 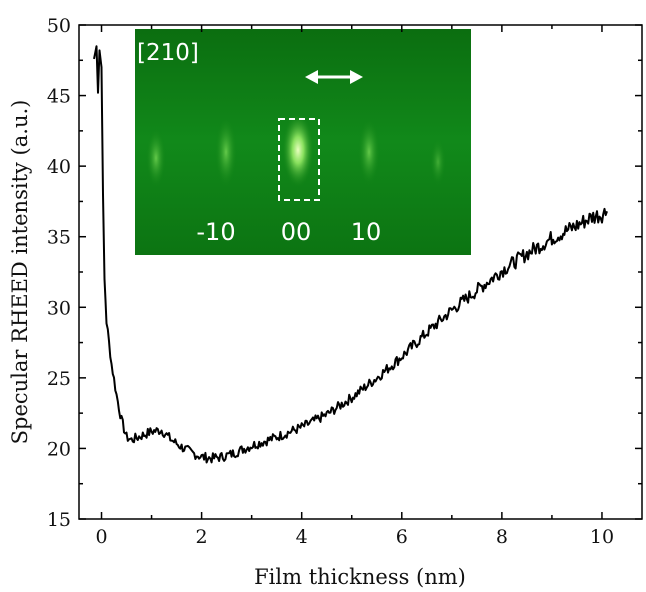 What do you see at coordinates (59, 308) in the screenshot?
I see `y-tick-label: 30` at bounding box center [59, 308].